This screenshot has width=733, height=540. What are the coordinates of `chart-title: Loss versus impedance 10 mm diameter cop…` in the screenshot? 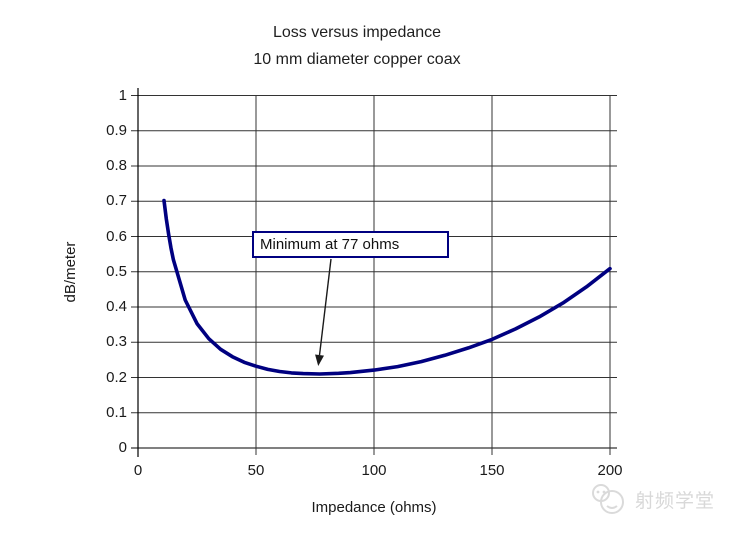 It's located at (357, 46).